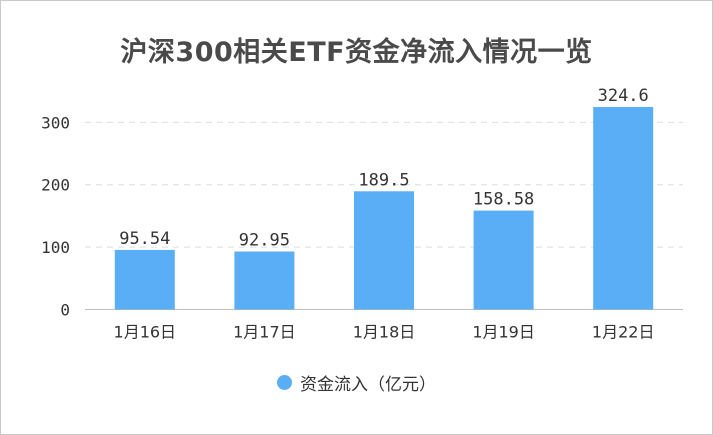 This screenshot has height=435, width=713. Describe the element at coordinates (65, 310) in the screenshot. I see `y-tick-label: 0` at that location.